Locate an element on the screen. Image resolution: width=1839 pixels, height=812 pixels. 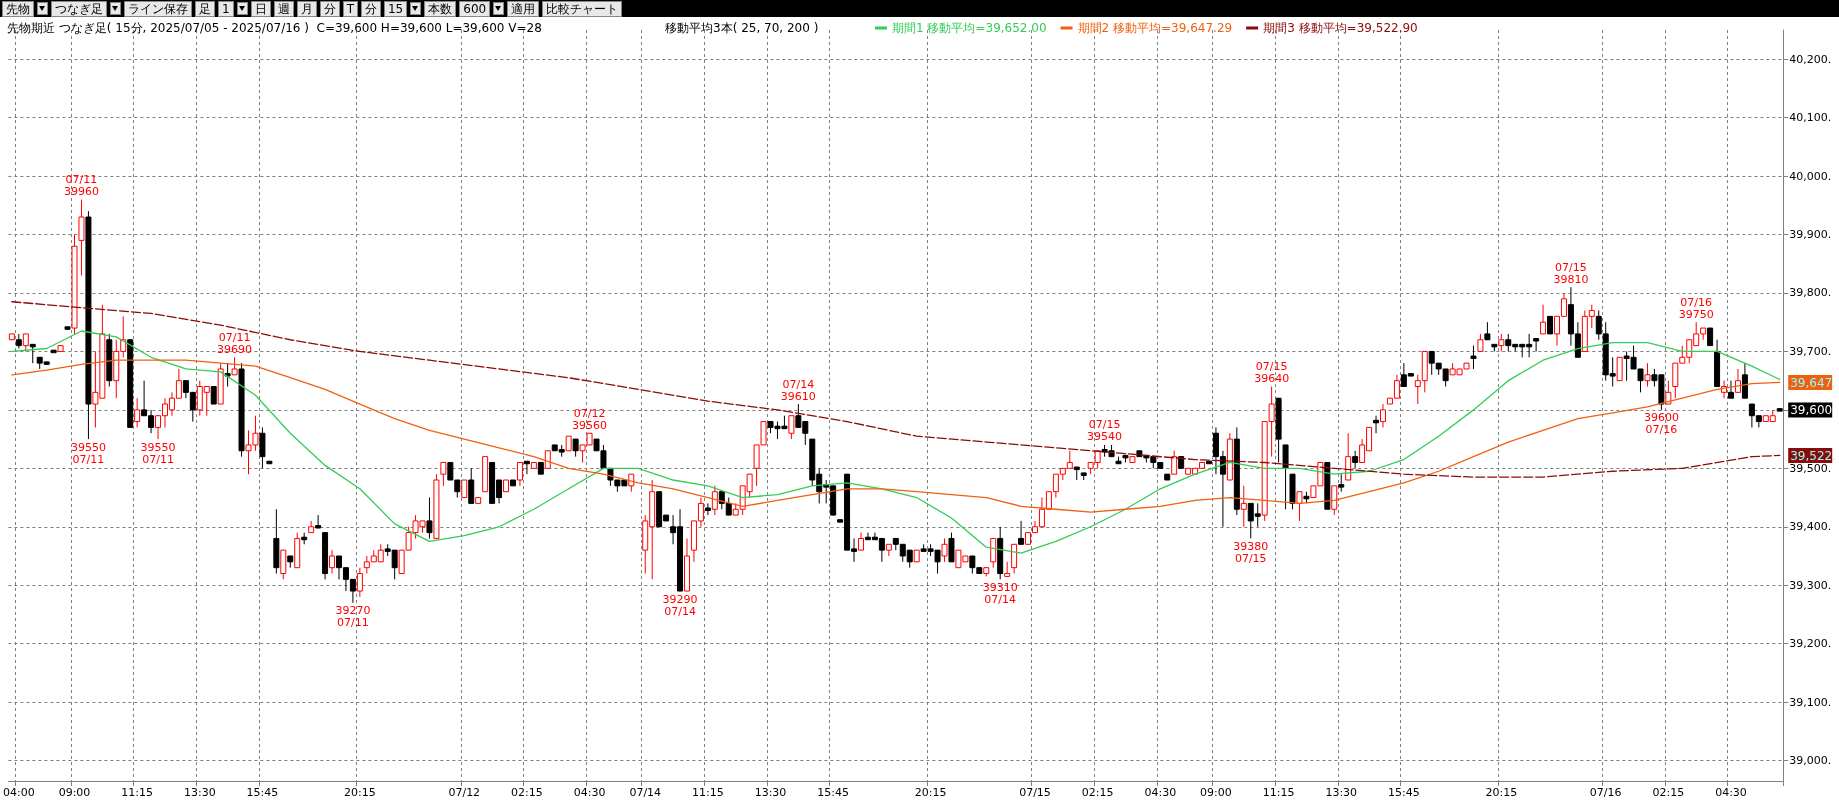
y-tick-label: 39,100. is located at coordinates (1810, 702).